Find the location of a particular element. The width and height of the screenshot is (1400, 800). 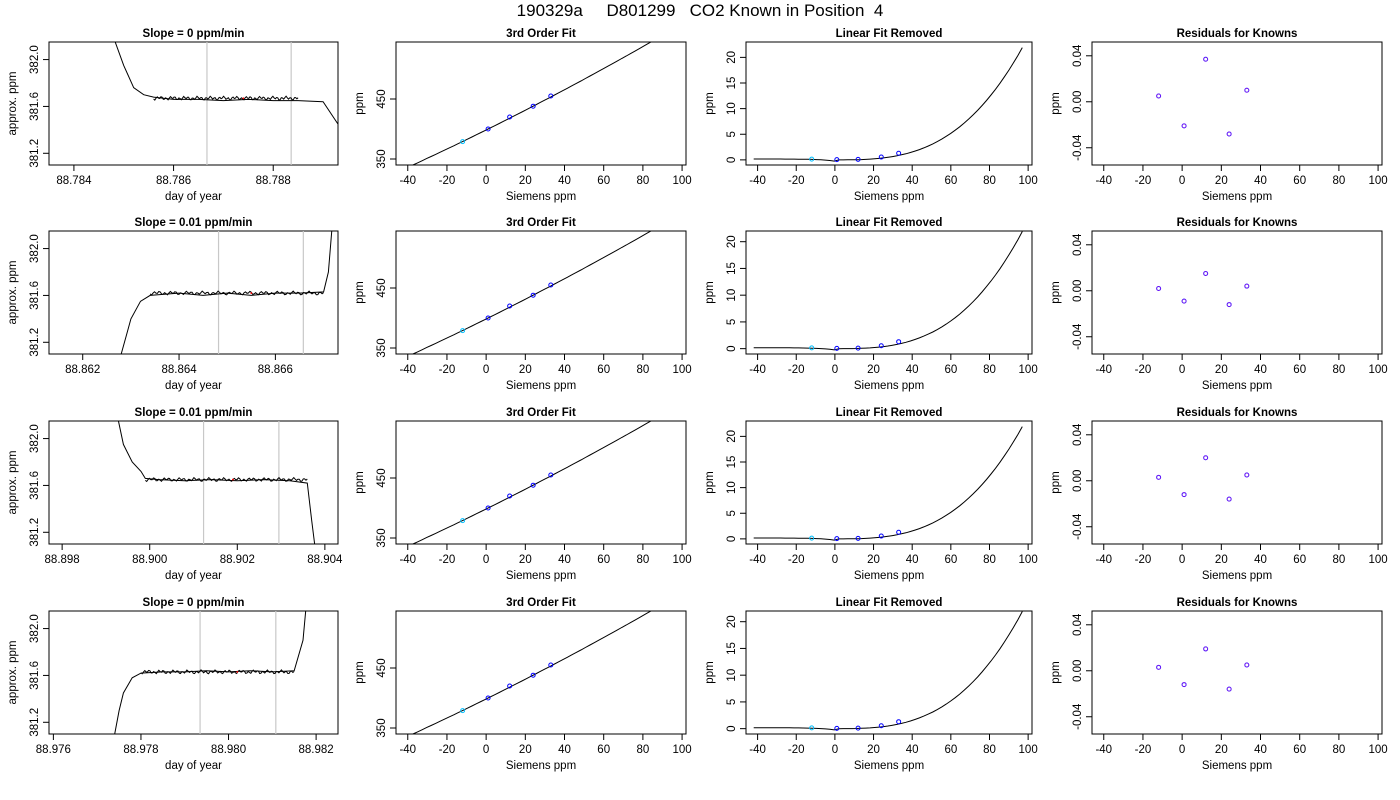

x-tick-label: 88.902 is located at coordinates (237, 560).